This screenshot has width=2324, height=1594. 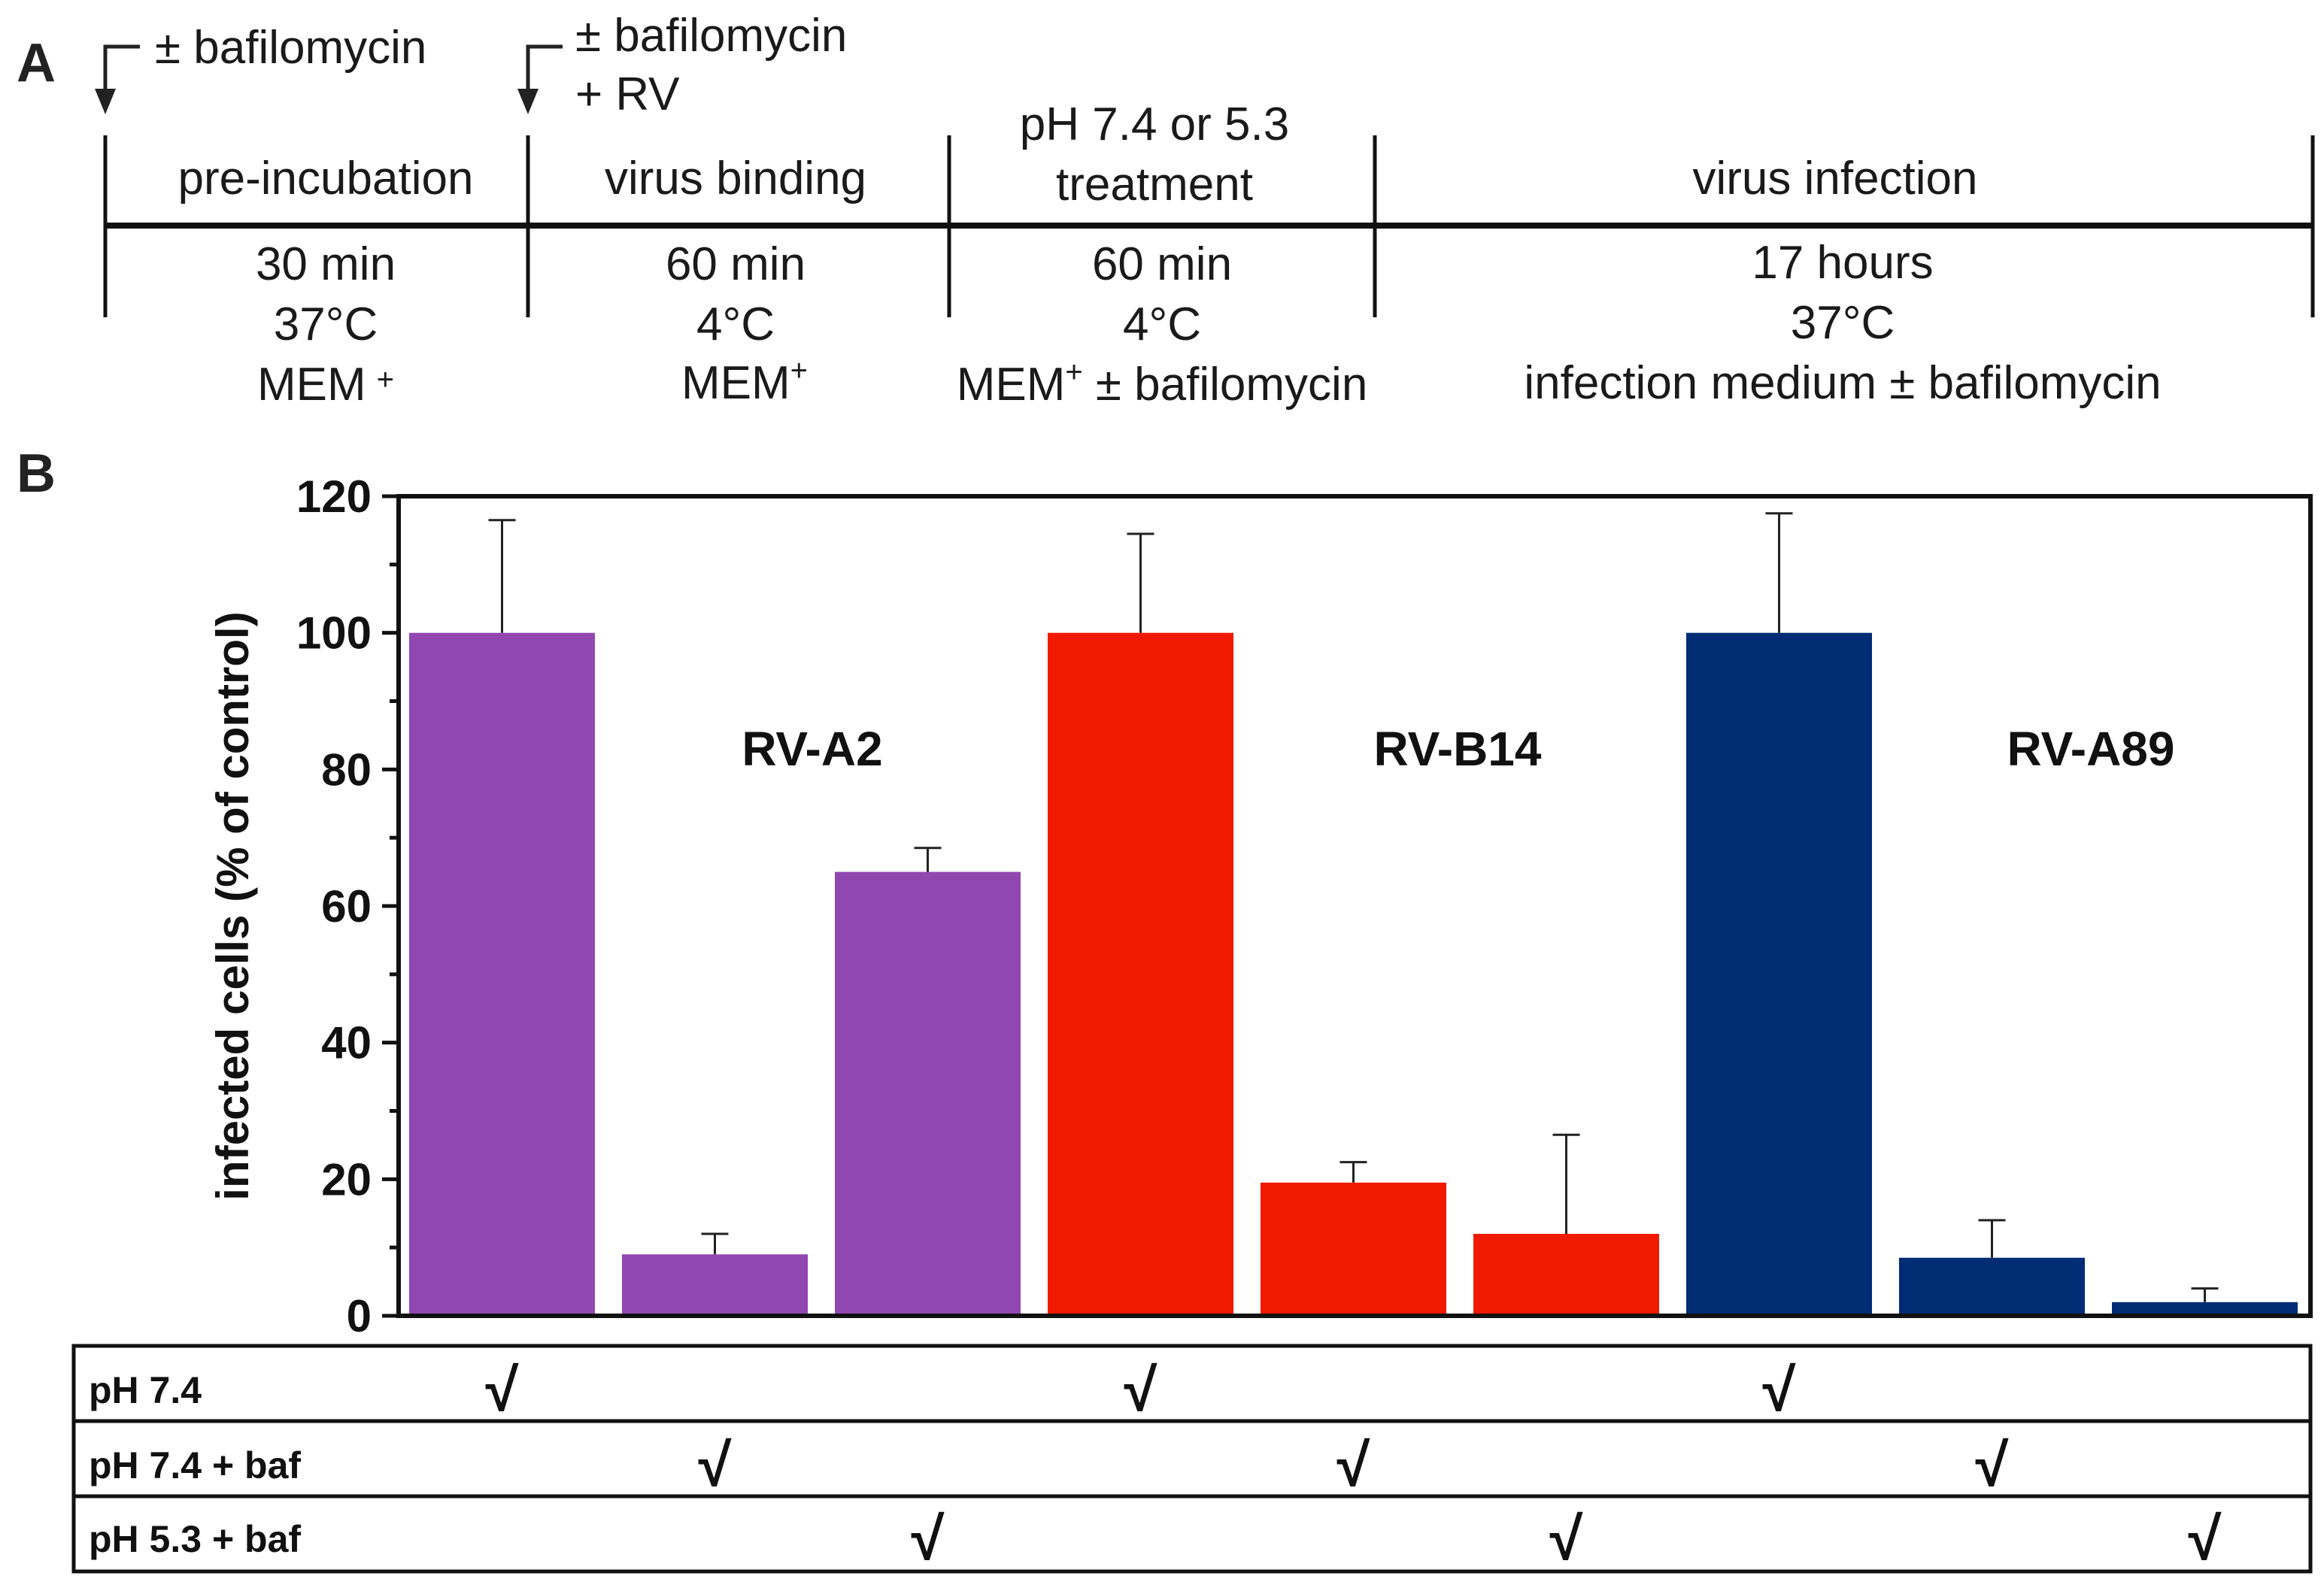 I want to click on step-4-temperature: 37°C, so click(x=1843, y=323).